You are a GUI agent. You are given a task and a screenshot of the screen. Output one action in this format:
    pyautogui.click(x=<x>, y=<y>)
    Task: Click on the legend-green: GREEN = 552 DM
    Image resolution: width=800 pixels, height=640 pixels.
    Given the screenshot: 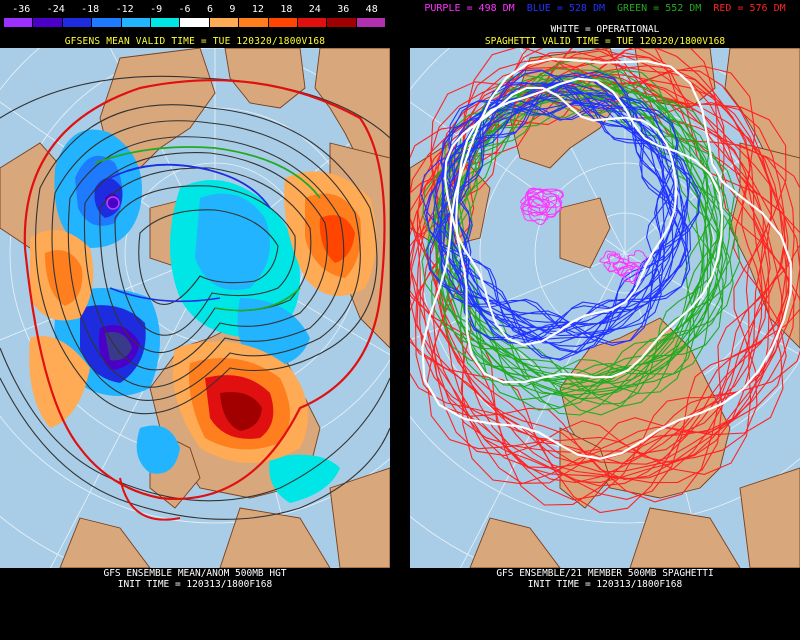 What is the action you would take?
    pyautogui.click(x=659, y=8)
    